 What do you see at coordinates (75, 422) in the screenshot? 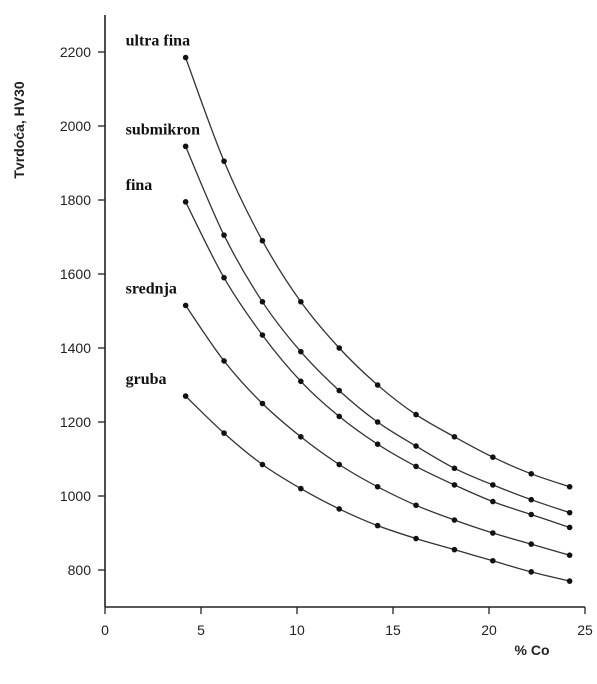
I see `y-tick-label: 1200` at bounding box center [75, 422].